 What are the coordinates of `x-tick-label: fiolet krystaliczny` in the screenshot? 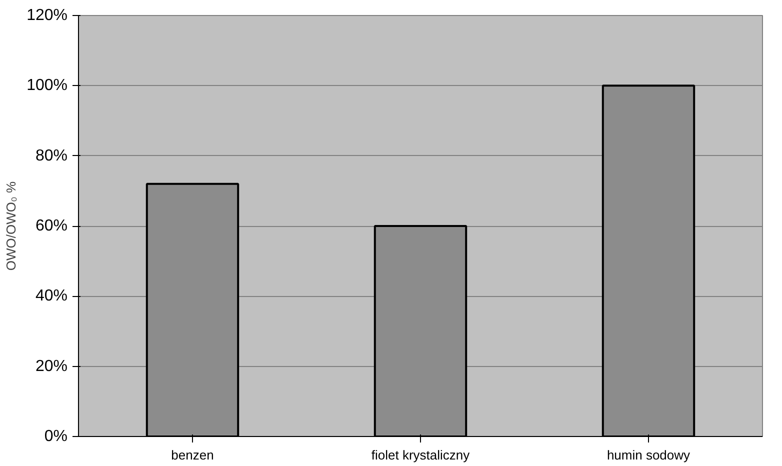 It's located at (420, 455).